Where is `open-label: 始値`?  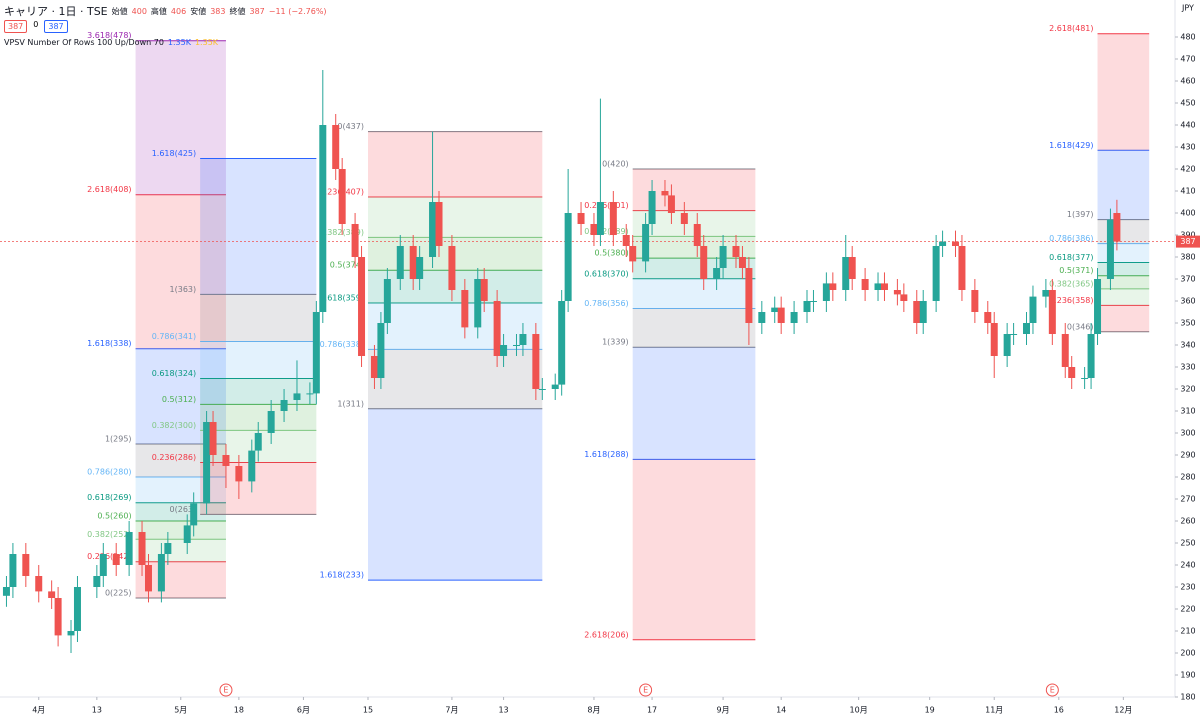 open-label: 始値 is located at coordinates (119, 11).